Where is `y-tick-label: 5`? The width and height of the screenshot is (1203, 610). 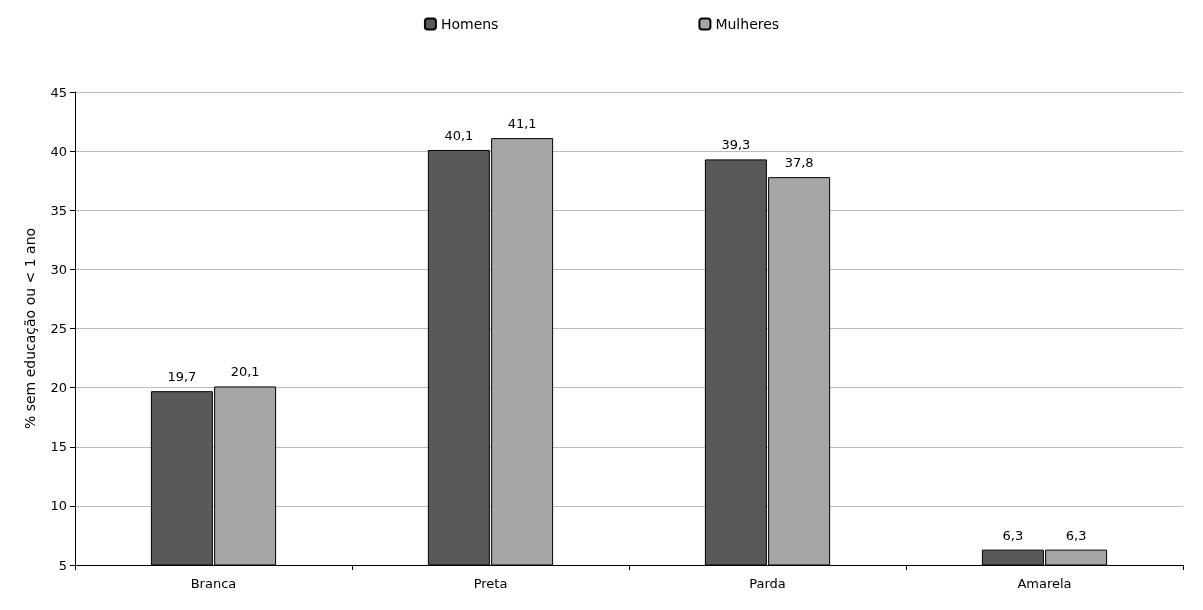 y-tick-label: 5 is located at coordinates (62, 565).